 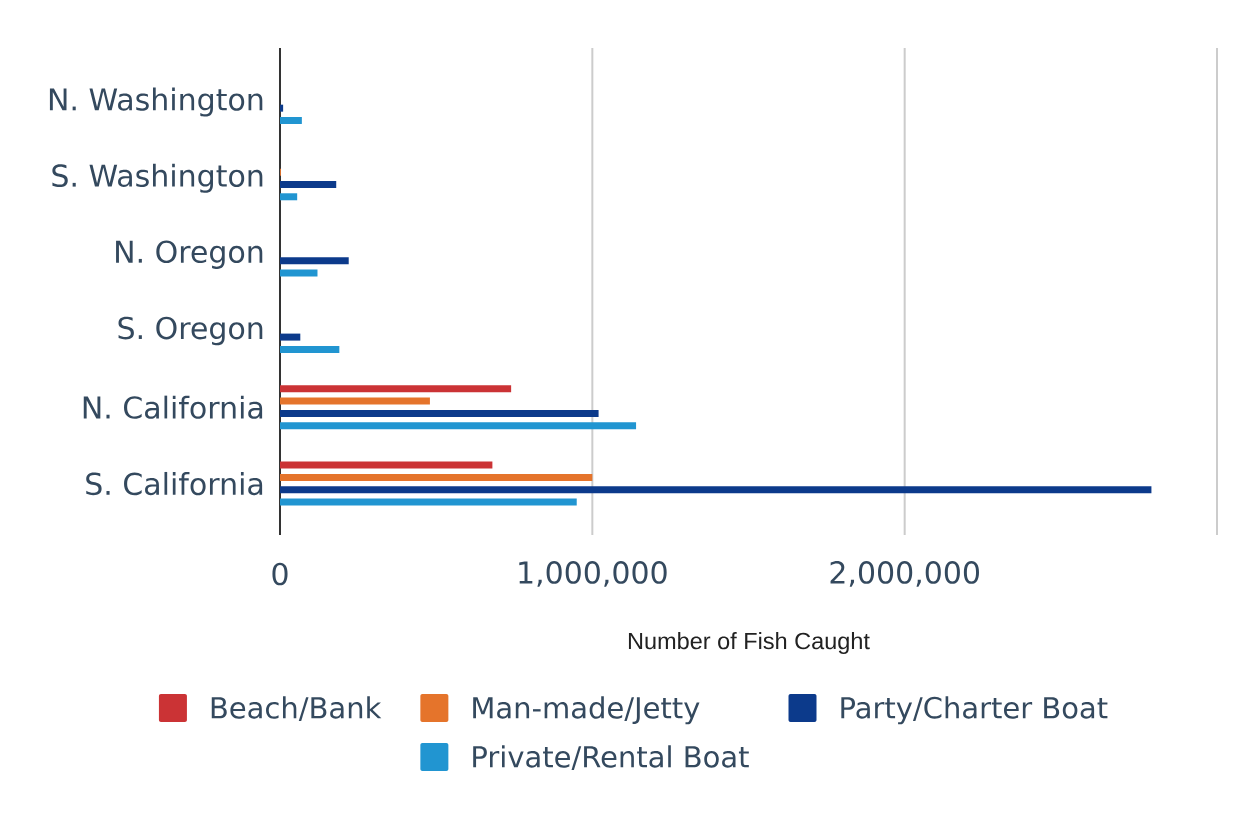 What do you see at coordinates (593, 574) in the screenshot?
I see `x-tick-label: 1,000,000` at bounding box center [593, 574].